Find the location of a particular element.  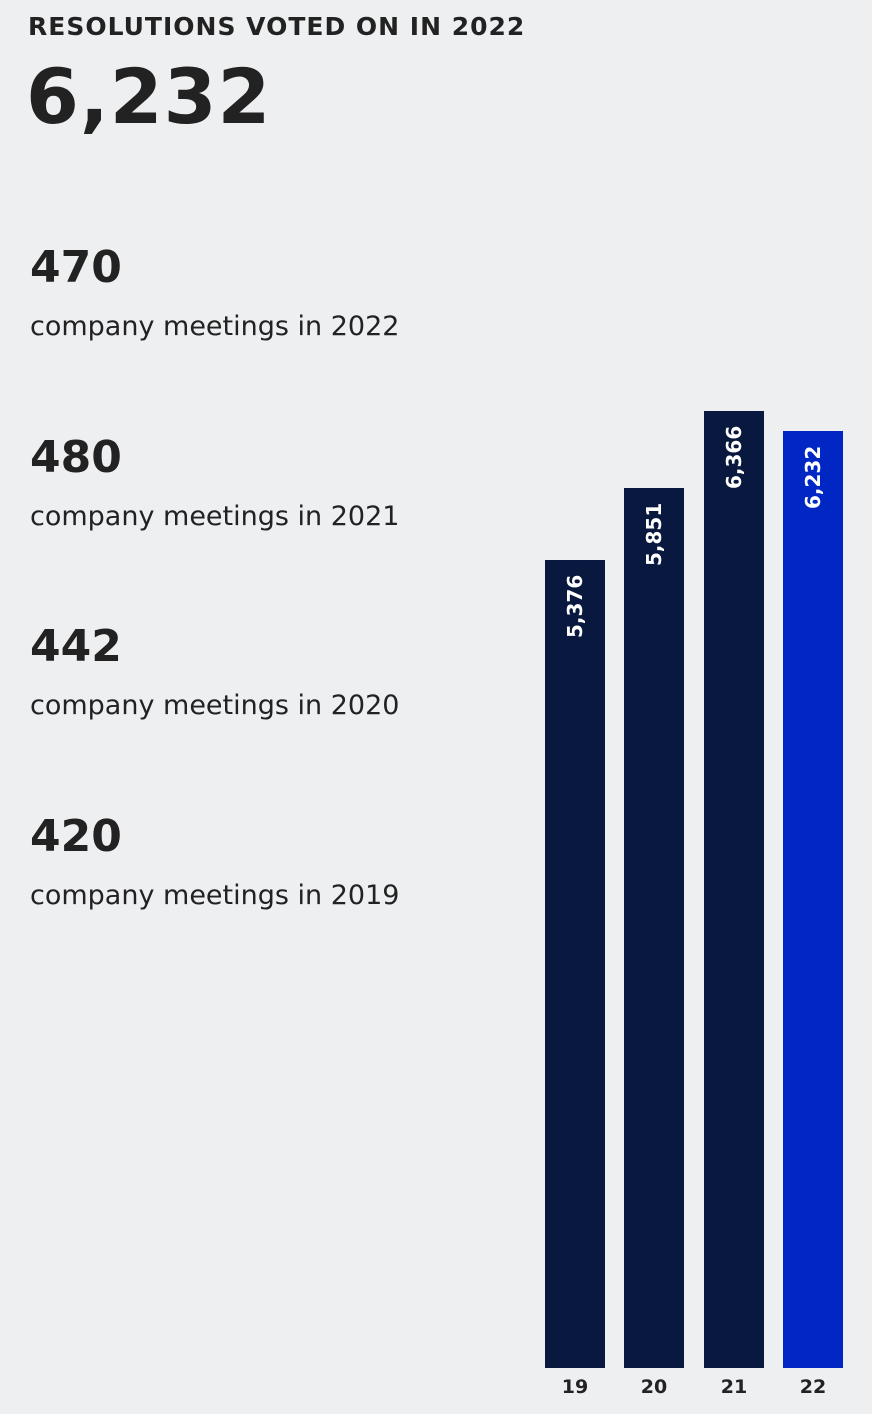

bar-value-label: 6,366 is located at coordinates (734, 457).